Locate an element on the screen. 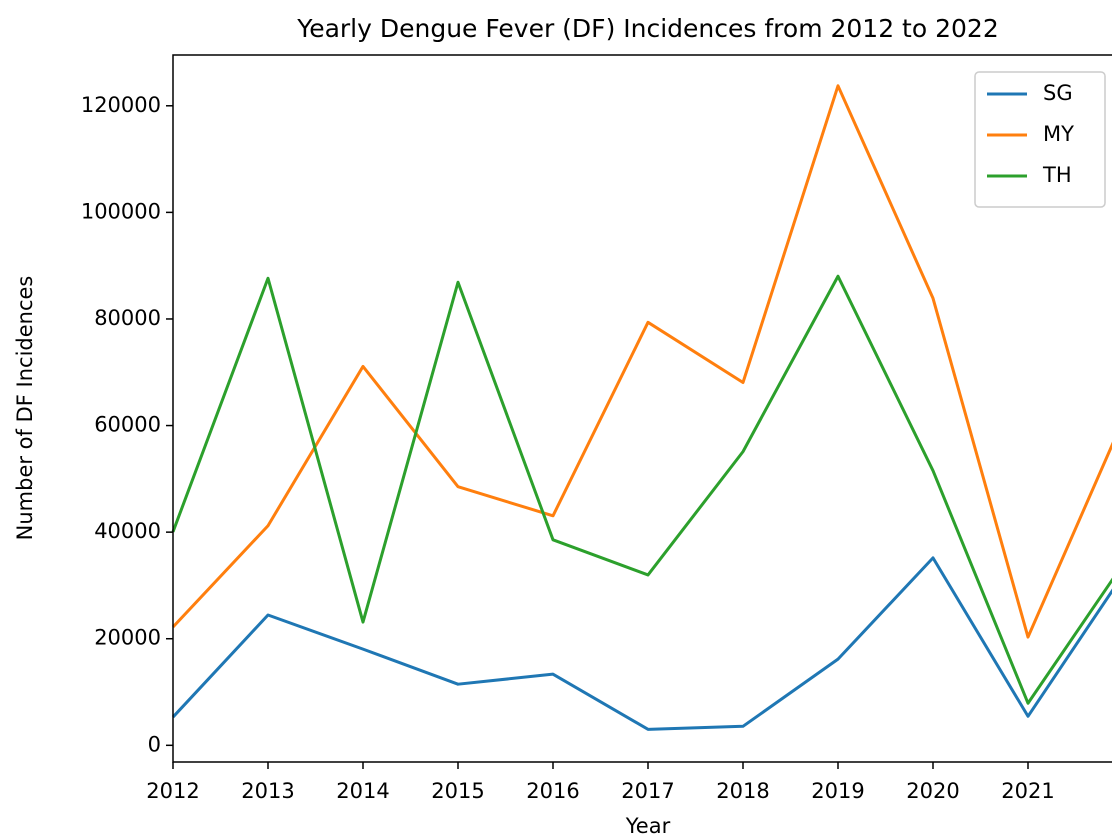 The image size is (1112, 839). x-axis-label: Year is located at coordinates (648, 826).